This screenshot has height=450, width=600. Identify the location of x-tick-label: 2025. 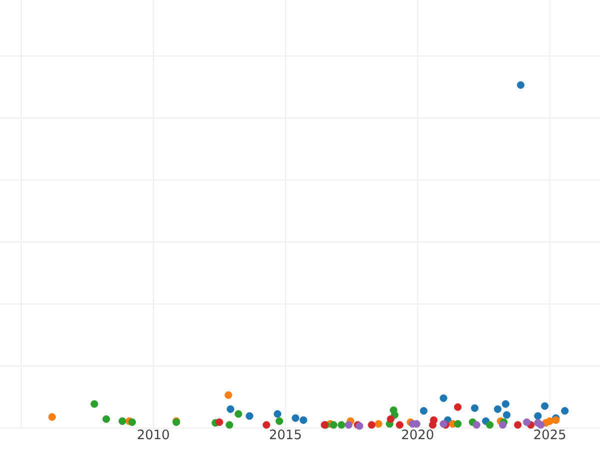
(550, 435).